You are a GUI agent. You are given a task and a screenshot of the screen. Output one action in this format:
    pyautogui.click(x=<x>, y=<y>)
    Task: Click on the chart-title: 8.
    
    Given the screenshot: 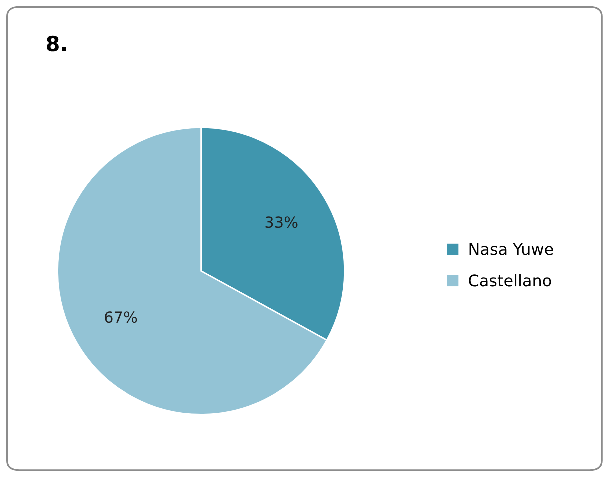 What is the action you would take?
    pyautogui.click(x=56, y=44)
    